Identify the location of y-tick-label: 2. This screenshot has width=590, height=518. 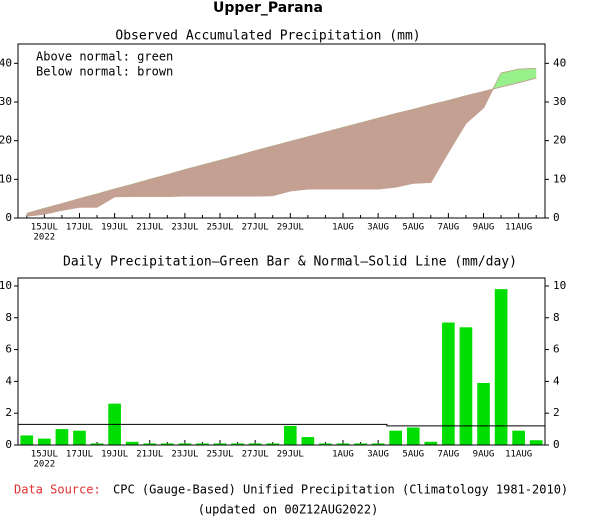
(8, 412).